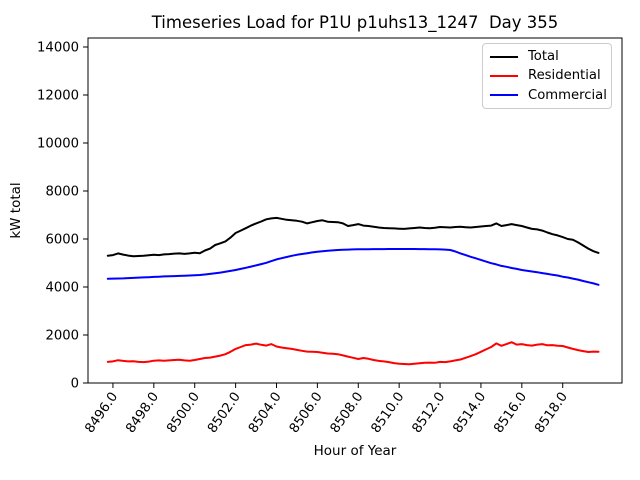 The height and width of the screenshot is (480, 640). Describe the element at coordinates (265, 413) in the screenshot. I see `x-tick-label: 8504.0` at that location.